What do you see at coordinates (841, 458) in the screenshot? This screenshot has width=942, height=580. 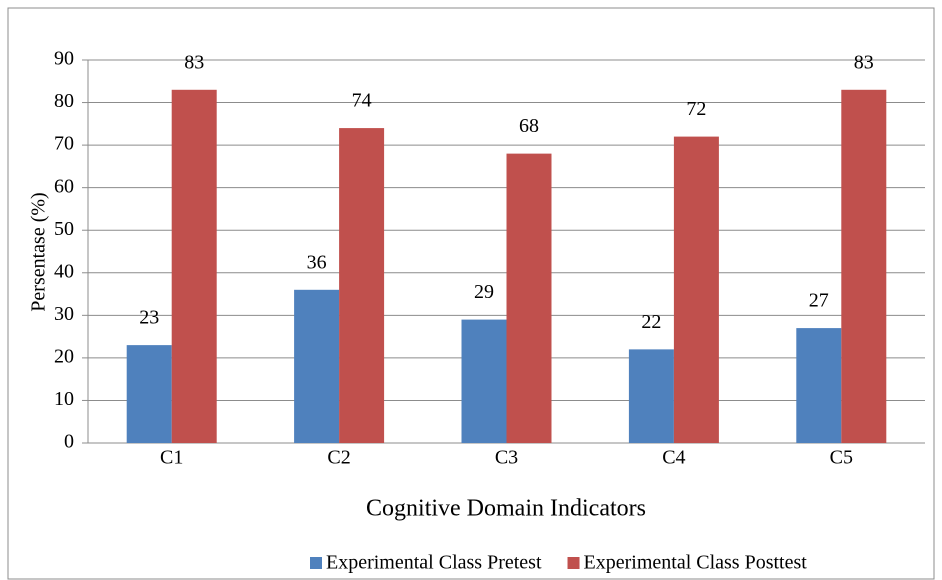 I see `x-tick-label: C5` at bounding box center [841, 458].